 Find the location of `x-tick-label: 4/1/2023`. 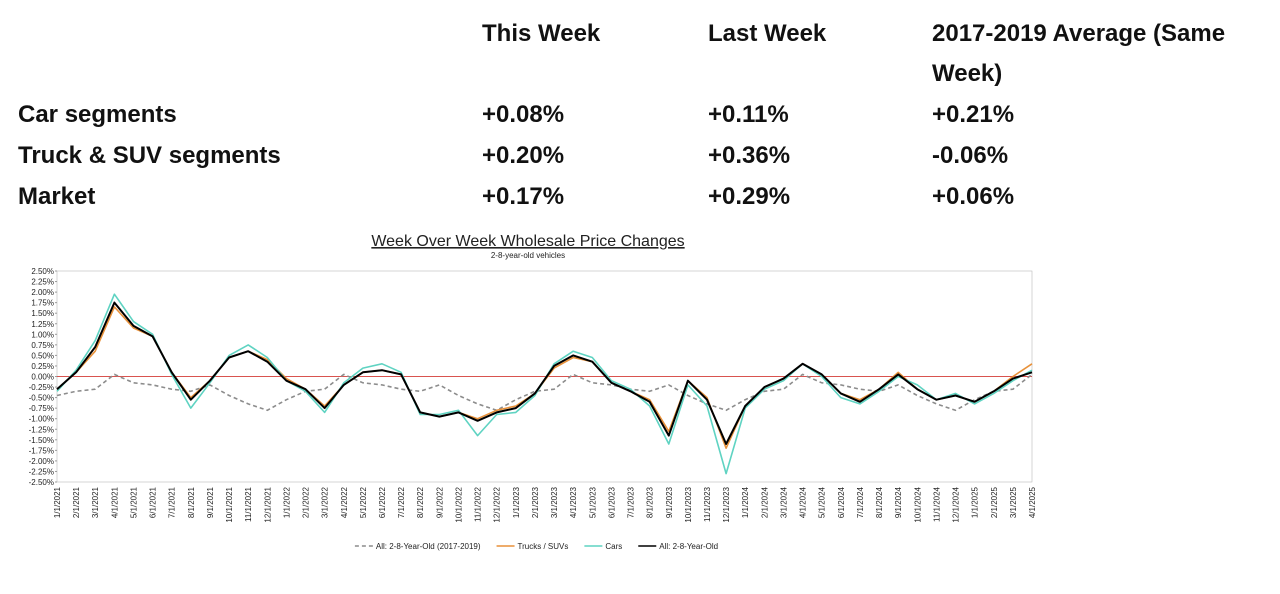

x-tick-label: 4/1/2023 is located at coordinates (573, 502).